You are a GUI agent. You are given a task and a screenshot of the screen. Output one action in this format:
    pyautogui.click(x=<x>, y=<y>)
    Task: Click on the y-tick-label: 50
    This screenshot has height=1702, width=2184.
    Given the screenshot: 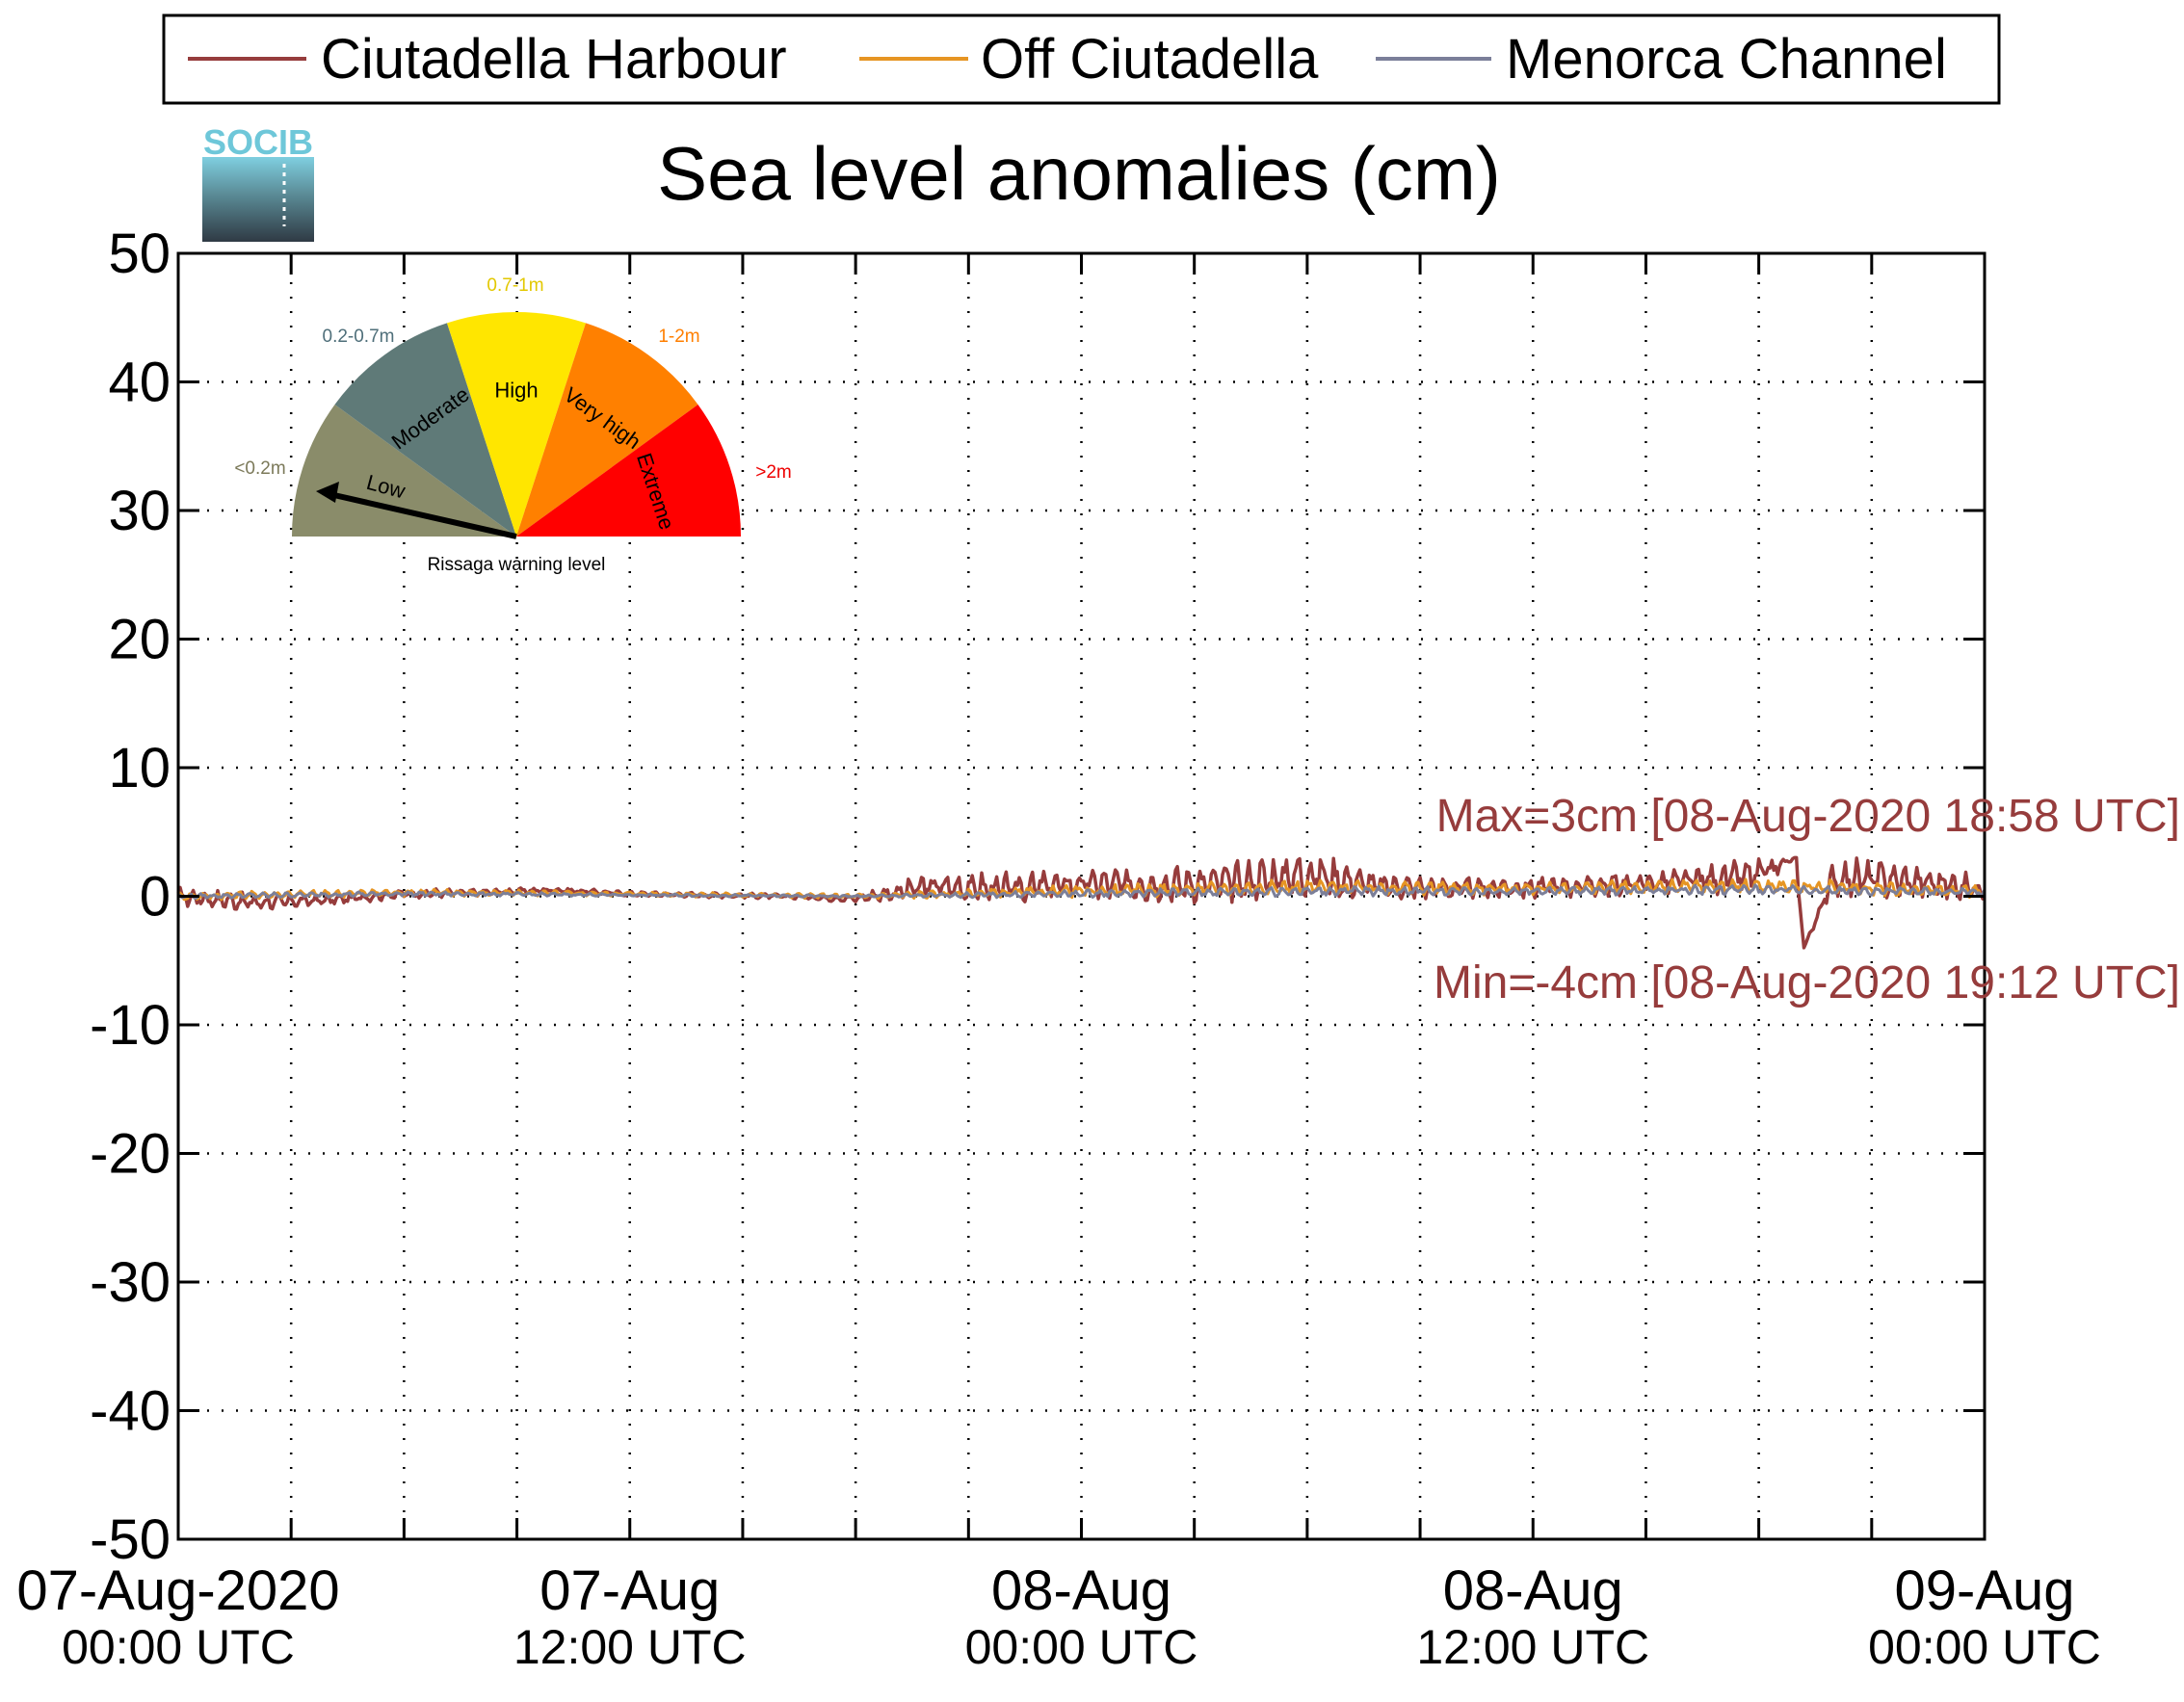 What is the action you would take?
    pyautogui.click(x=140, y=254)
    